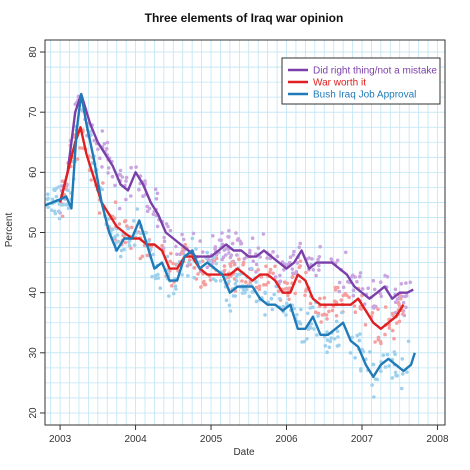 The image size is (470, 470). What do you see at coordinates (60, 439) in the screenshot?
I see `x-tick-label: 2003` at bounding box center [60, 439].